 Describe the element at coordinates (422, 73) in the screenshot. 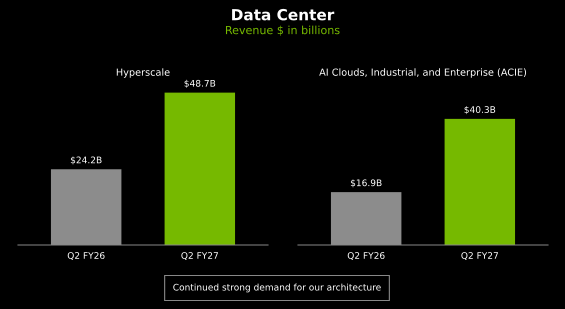

I see `chart-title: AI Clouds, Industrial, and Enterprise (ACIE)` at that location.